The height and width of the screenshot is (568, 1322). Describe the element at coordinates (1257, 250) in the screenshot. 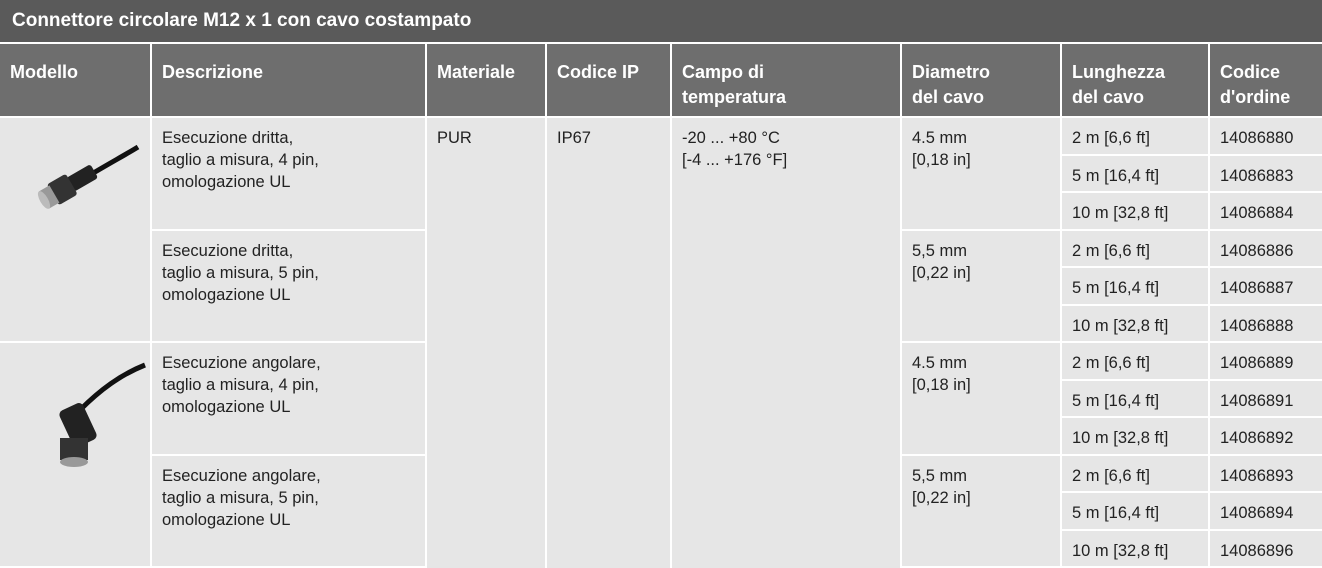

I see `cell-text: 14086886` at that location.